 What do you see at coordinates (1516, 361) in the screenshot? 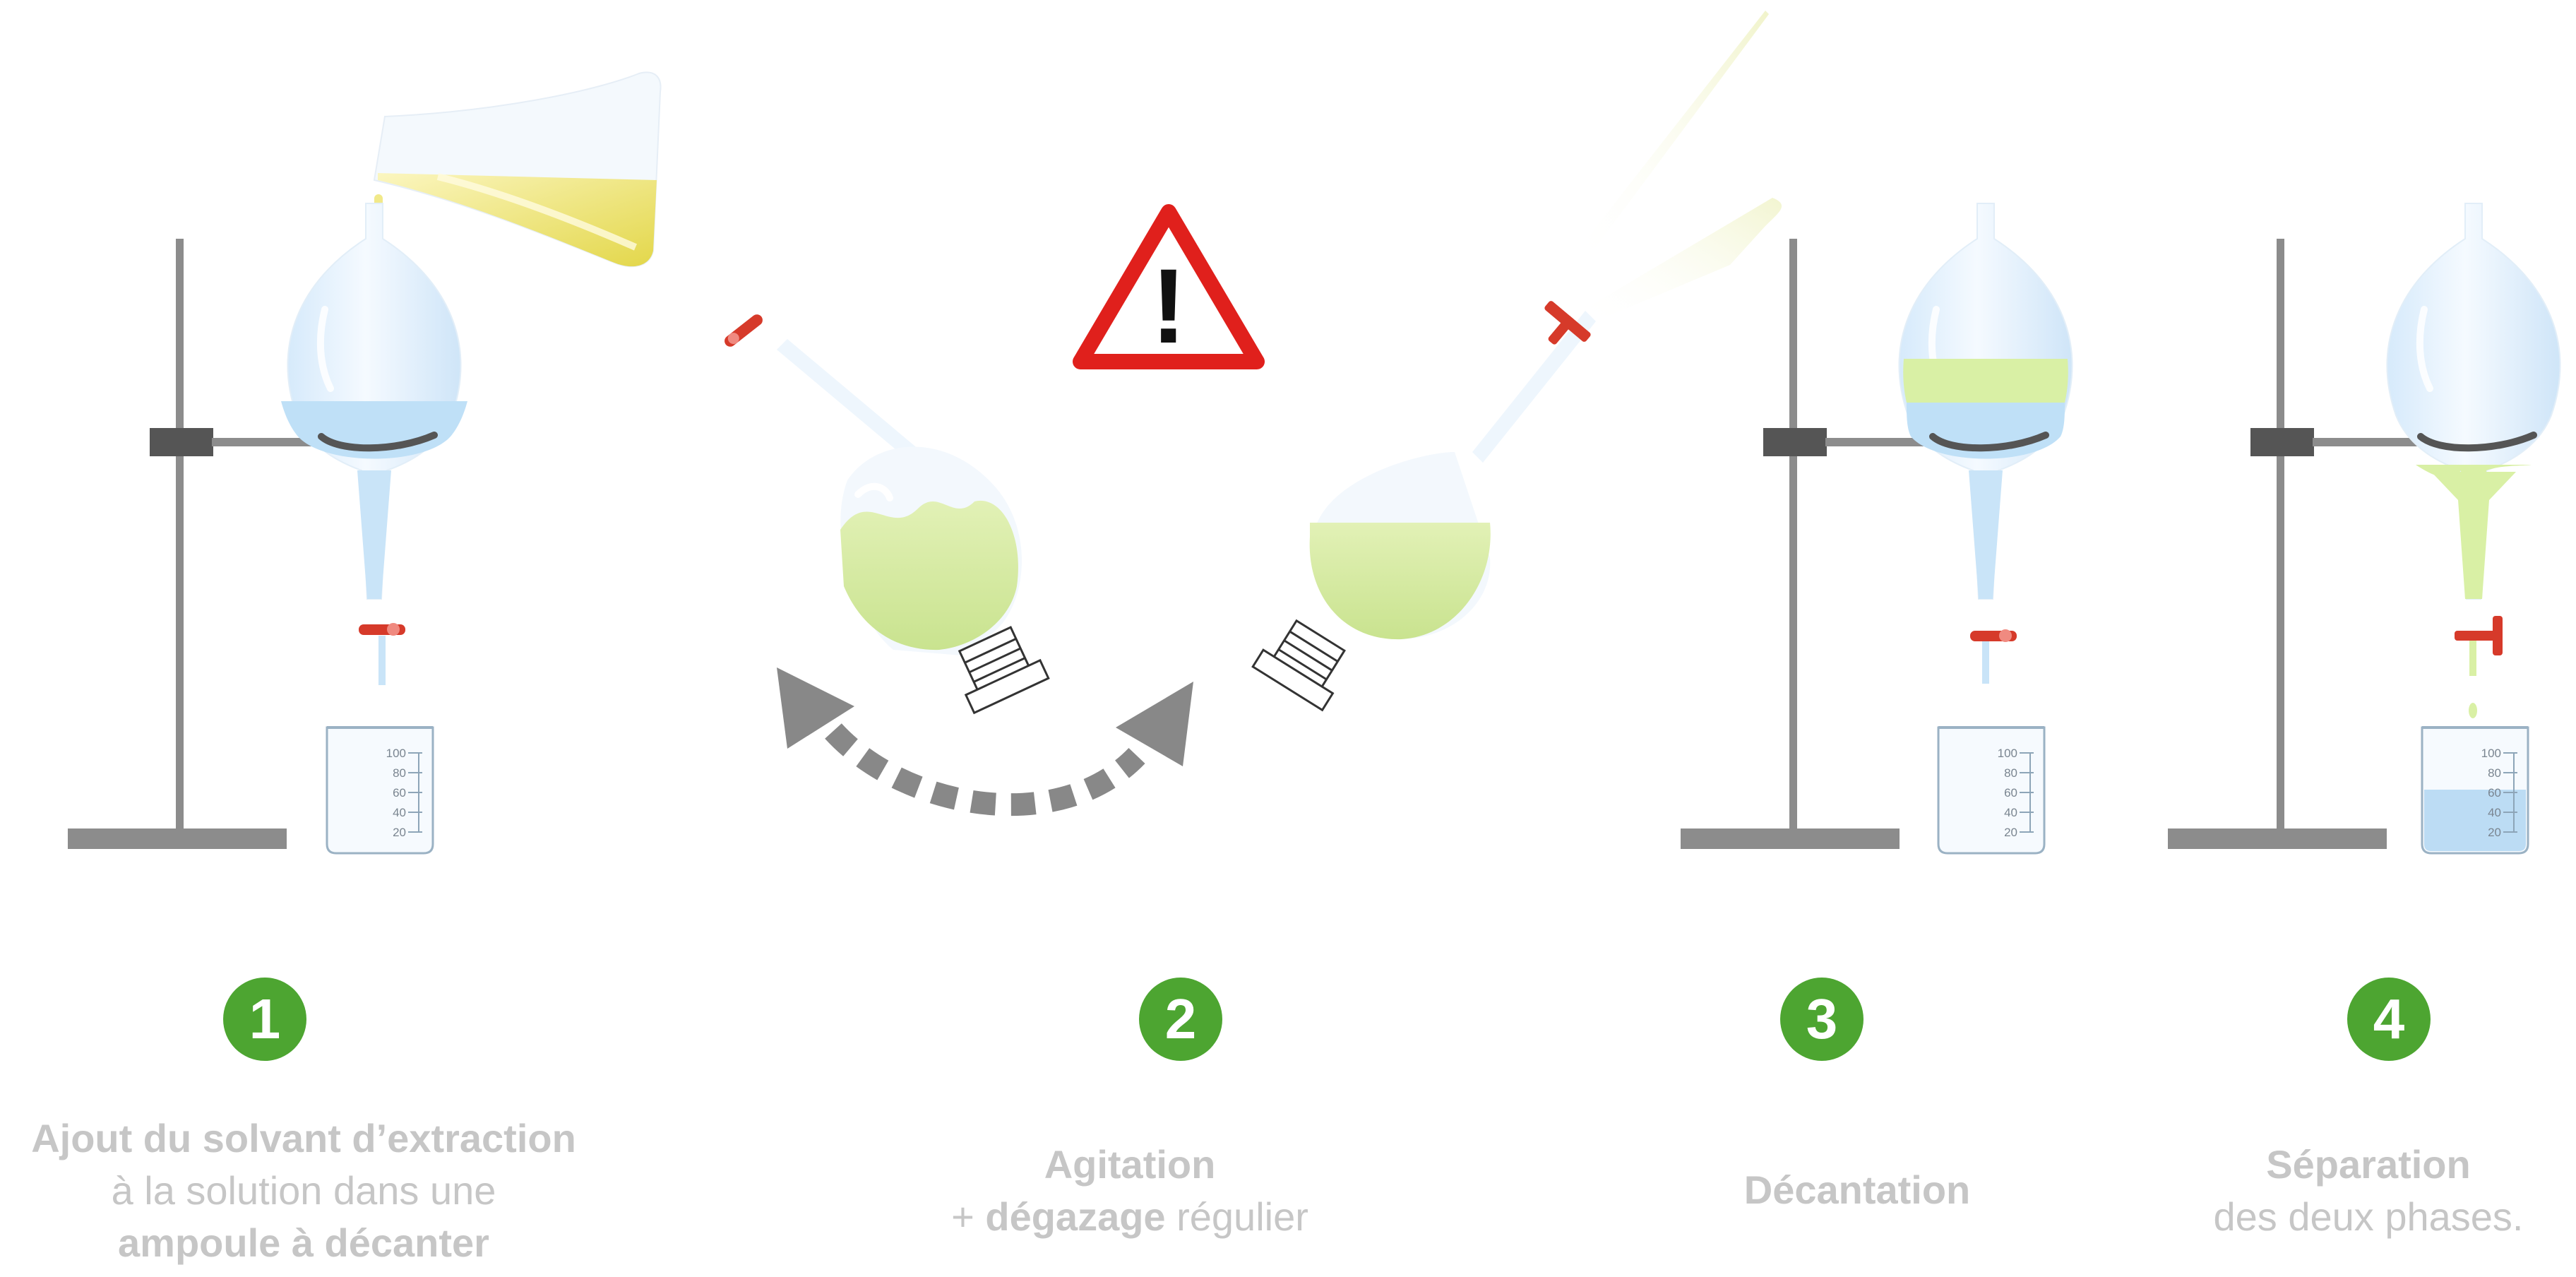
I see `tilted-funnel-right` at bounding box center [1516, 361].